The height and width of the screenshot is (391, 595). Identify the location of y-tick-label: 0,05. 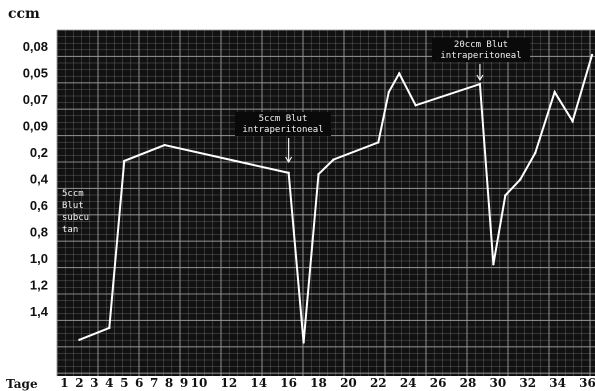
(35, 73).